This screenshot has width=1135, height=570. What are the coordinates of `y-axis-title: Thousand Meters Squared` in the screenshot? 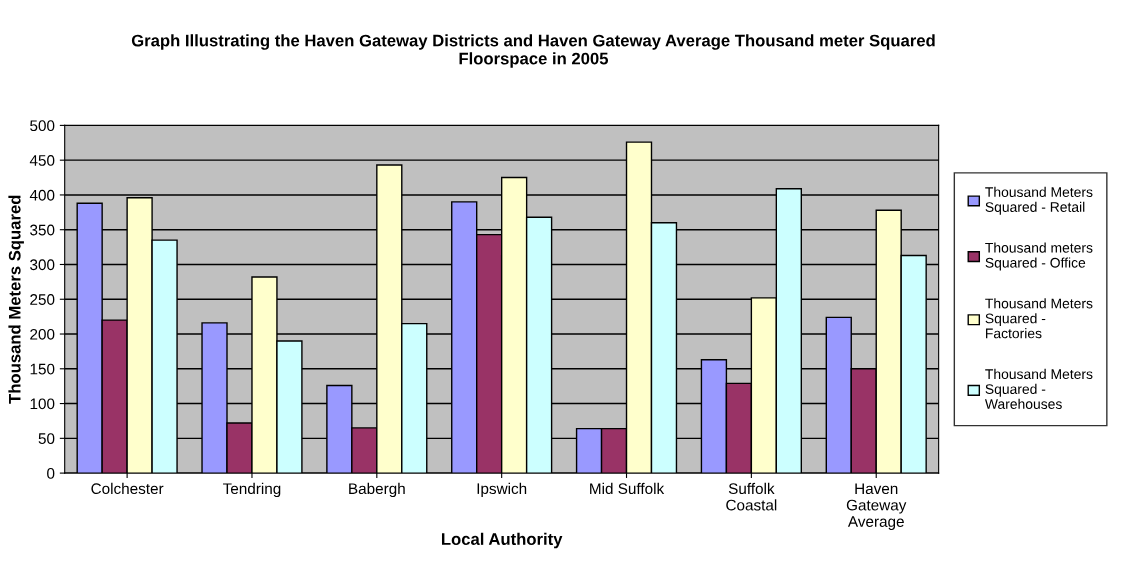 It's located at (16, 299).